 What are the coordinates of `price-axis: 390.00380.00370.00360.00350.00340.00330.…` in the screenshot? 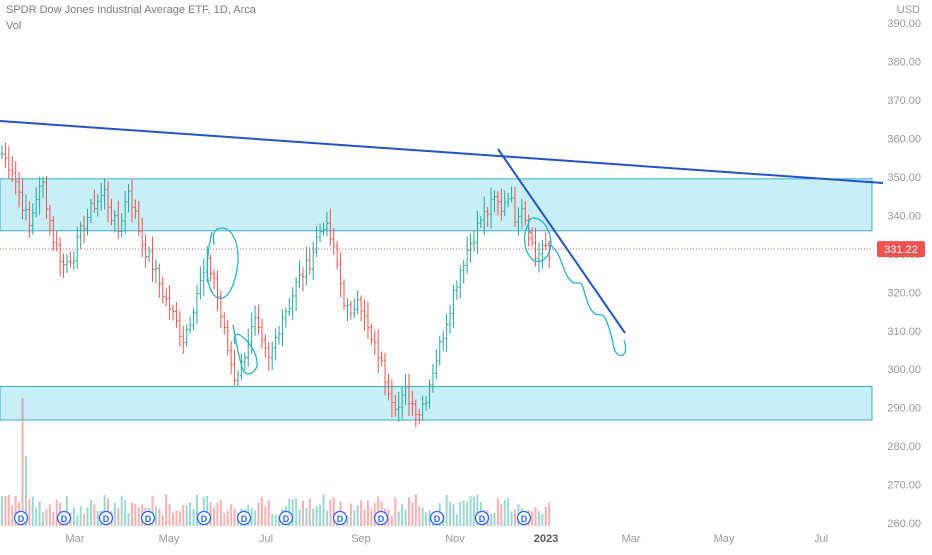 It's located at (904, 274).